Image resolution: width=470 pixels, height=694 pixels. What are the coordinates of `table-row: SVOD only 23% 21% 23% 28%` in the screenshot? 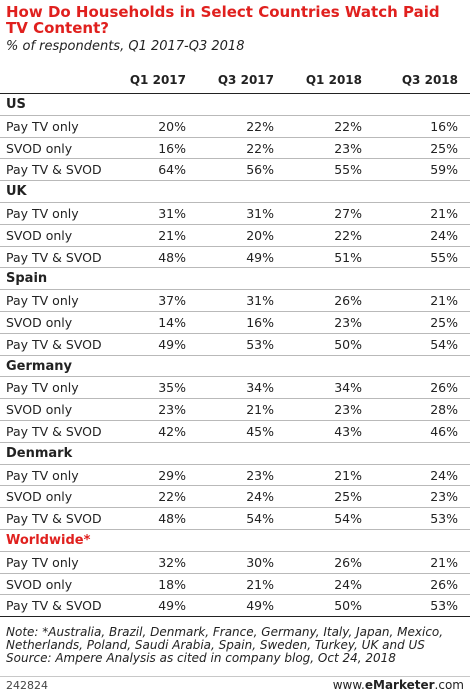 It's located at (235, 410).